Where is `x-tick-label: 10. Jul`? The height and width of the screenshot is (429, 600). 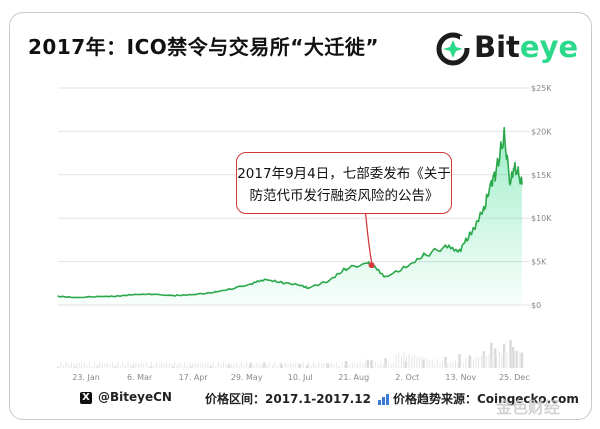 x-tick-label: 10. Jul is located at coordinates (300, 377).